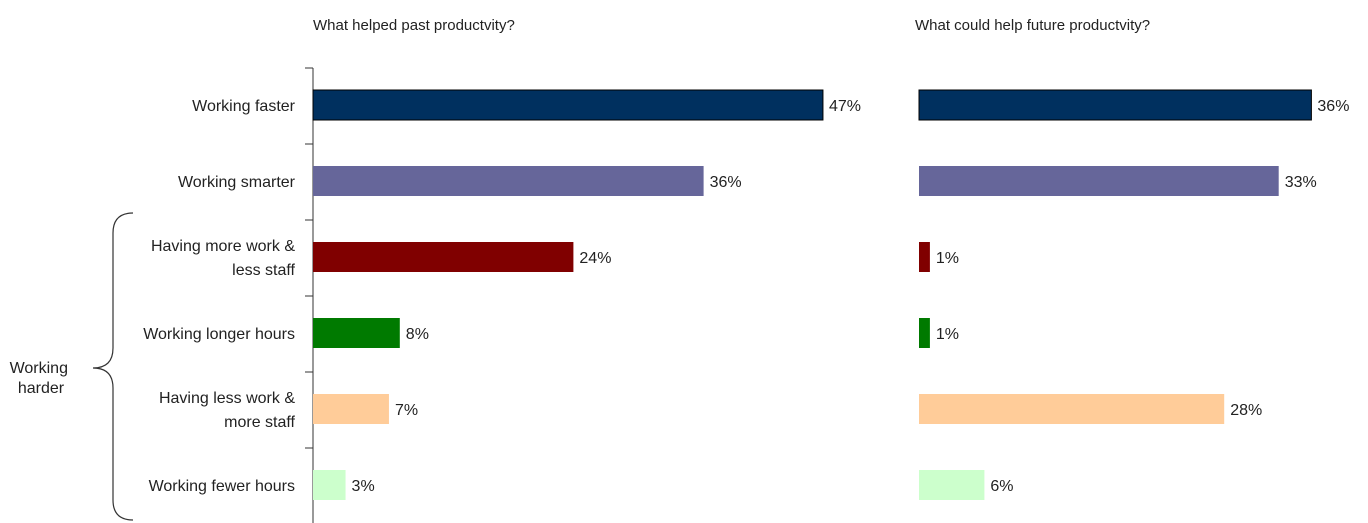 This screenshot has height=523, width=1368. I want to click on left-chart-value-label: 24%, so click(595, 258).